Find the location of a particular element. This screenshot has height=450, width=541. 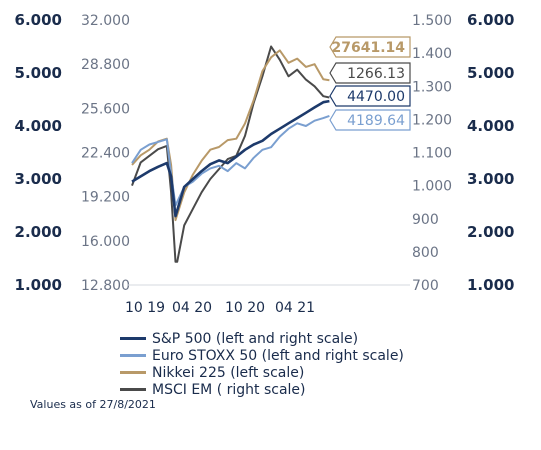

outer-left-tick-2: 4.000 is located at coordinates (38, 126).